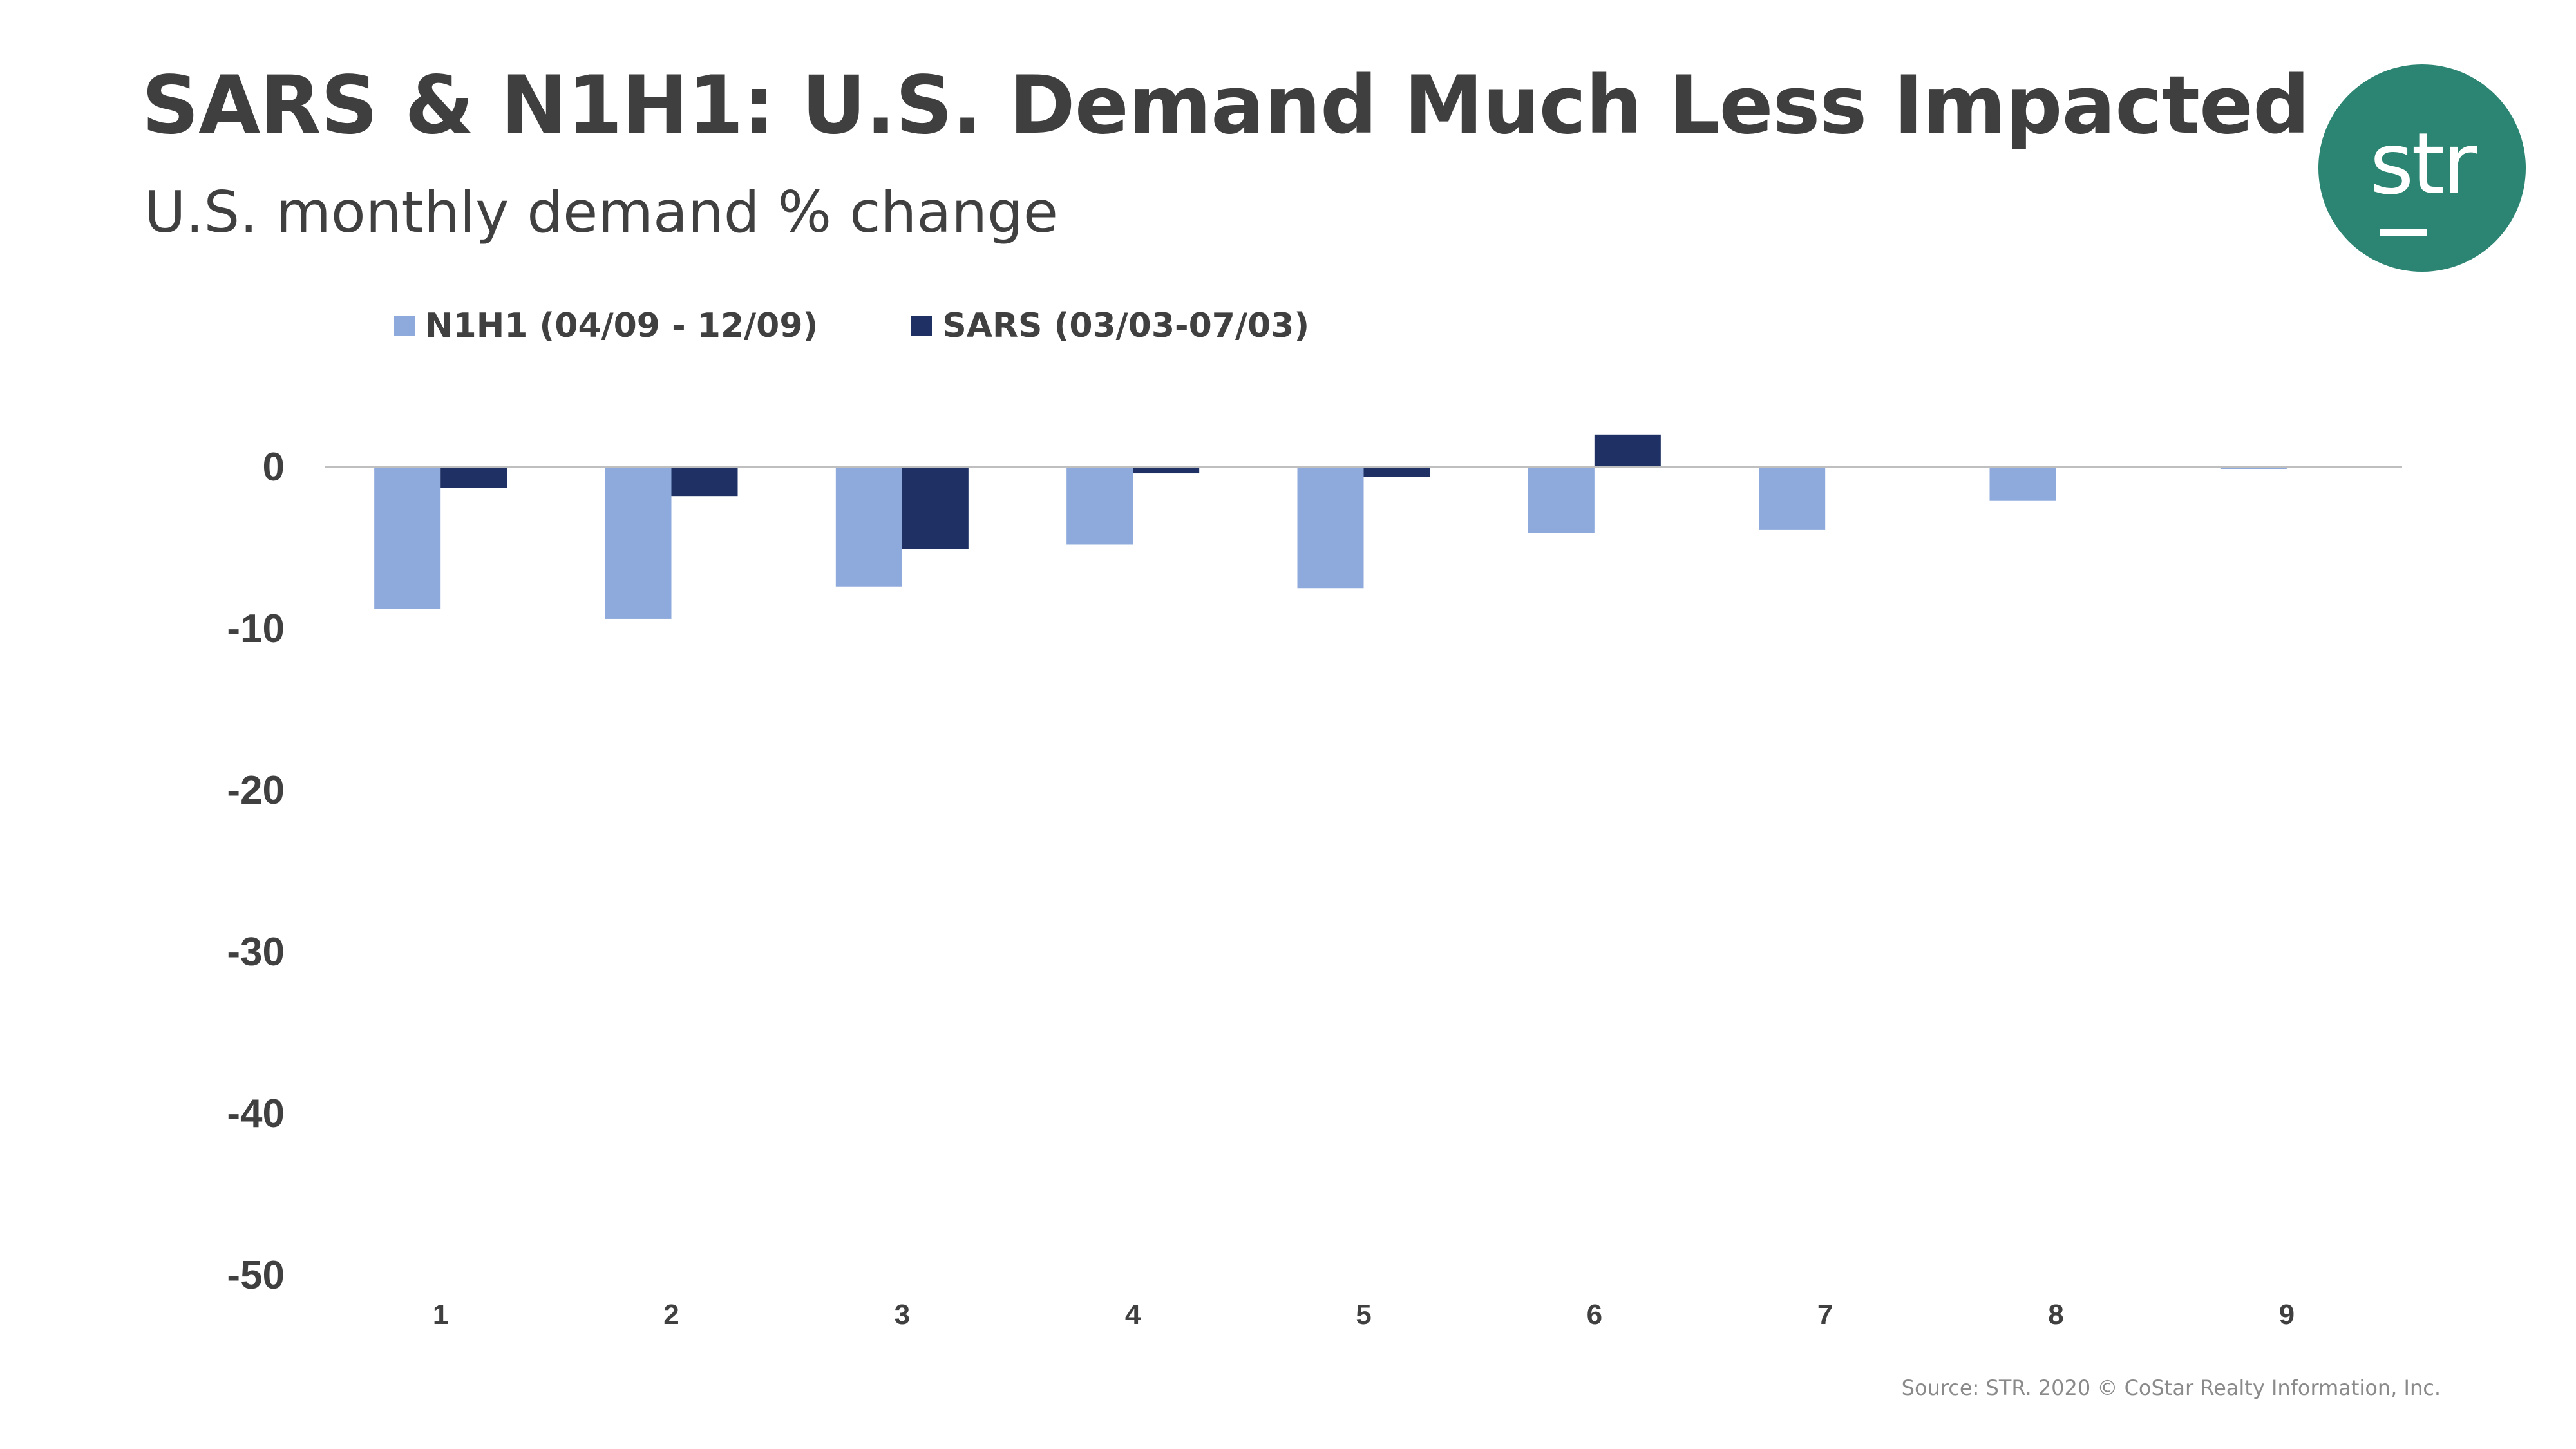 Image resolution: width=2576 pixels, height=1449 pixels. Describe the element at coordinates (2423, 164) in the screenshot. I see `logo-text: str` at that location.